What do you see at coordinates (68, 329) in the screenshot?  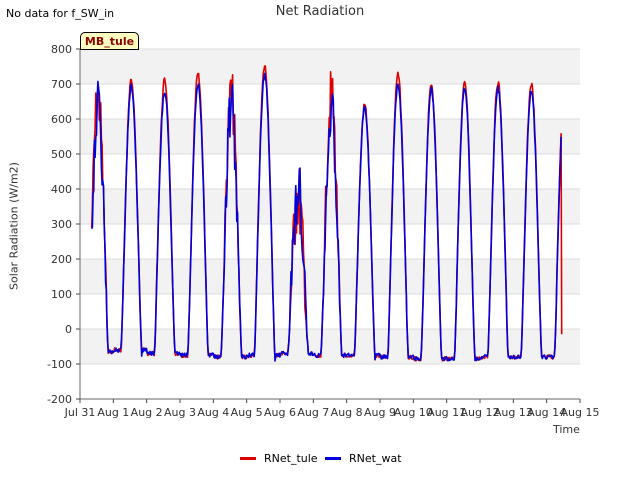 I see `y-tick-label: 0` at bounding box center [68, 329].